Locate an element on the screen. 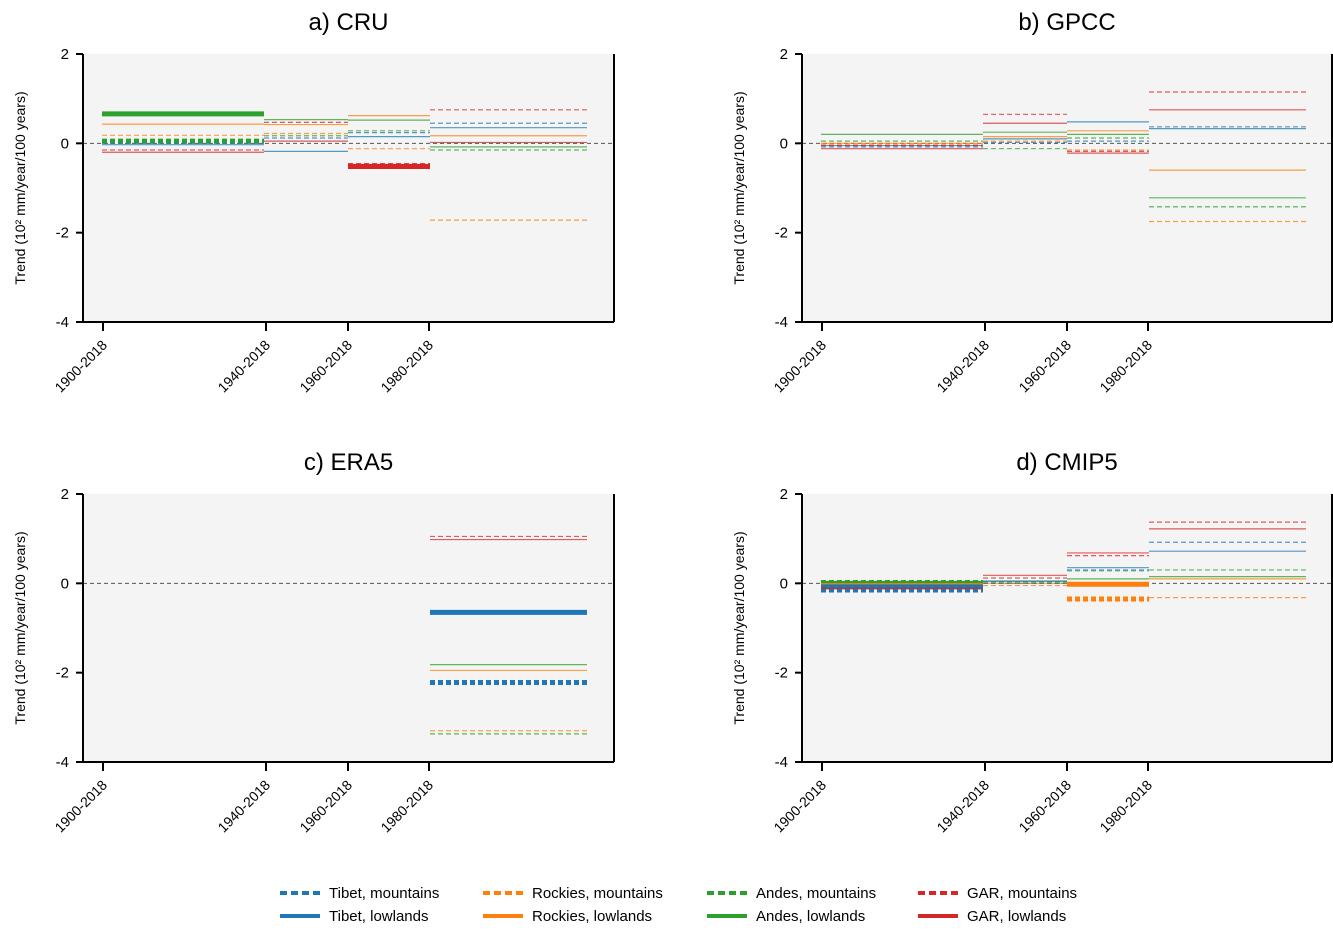  chart-title: c) ERA5 is located at coordinates (348, 462).